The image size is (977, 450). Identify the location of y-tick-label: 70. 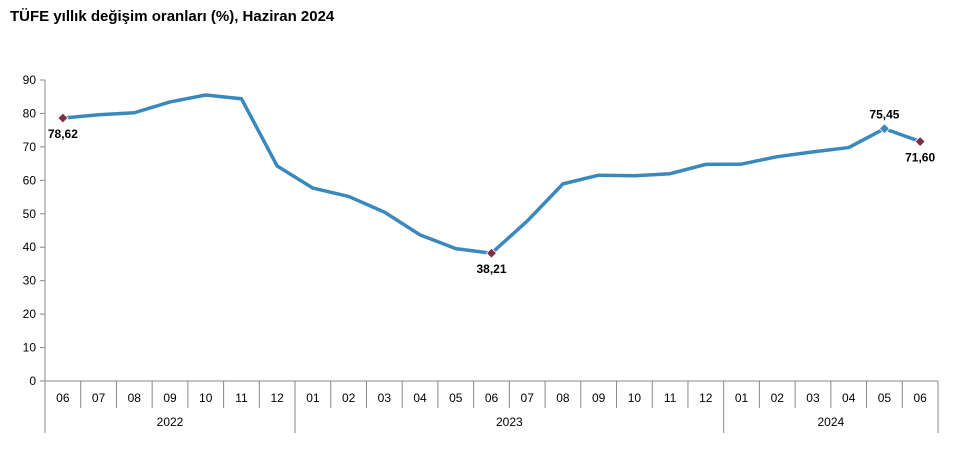
(30, 147).